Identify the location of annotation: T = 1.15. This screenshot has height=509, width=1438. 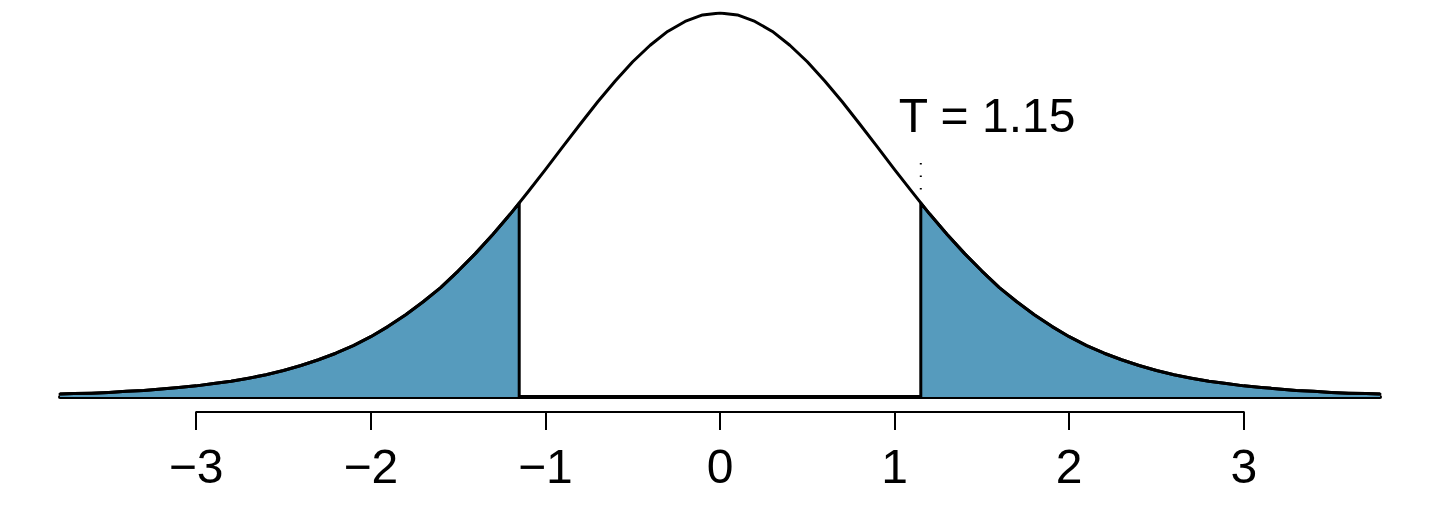
(987, 115).